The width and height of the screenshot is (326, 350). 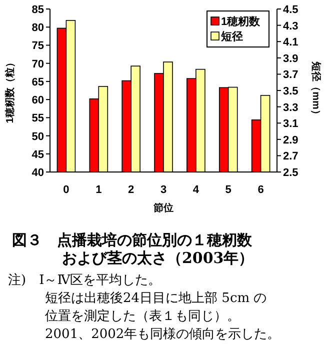 I want to click on y2-tick-label: 2.5, so click(x=290, y=173).